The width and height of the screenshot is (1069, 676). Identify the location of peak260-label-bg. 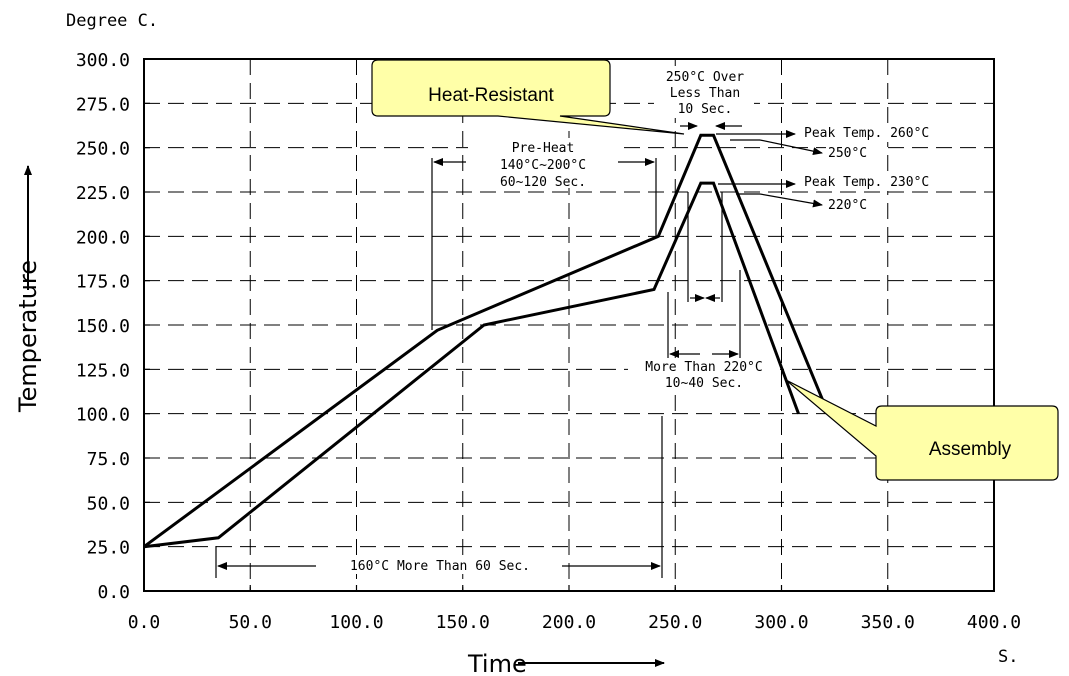
(886, 133).